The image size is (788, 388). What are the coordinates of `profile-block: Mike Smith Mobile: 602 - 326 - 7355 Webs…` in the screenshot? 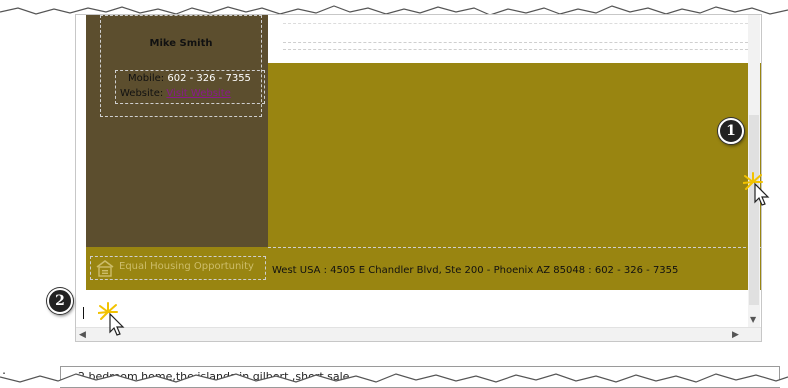 It's located at (182, 66).